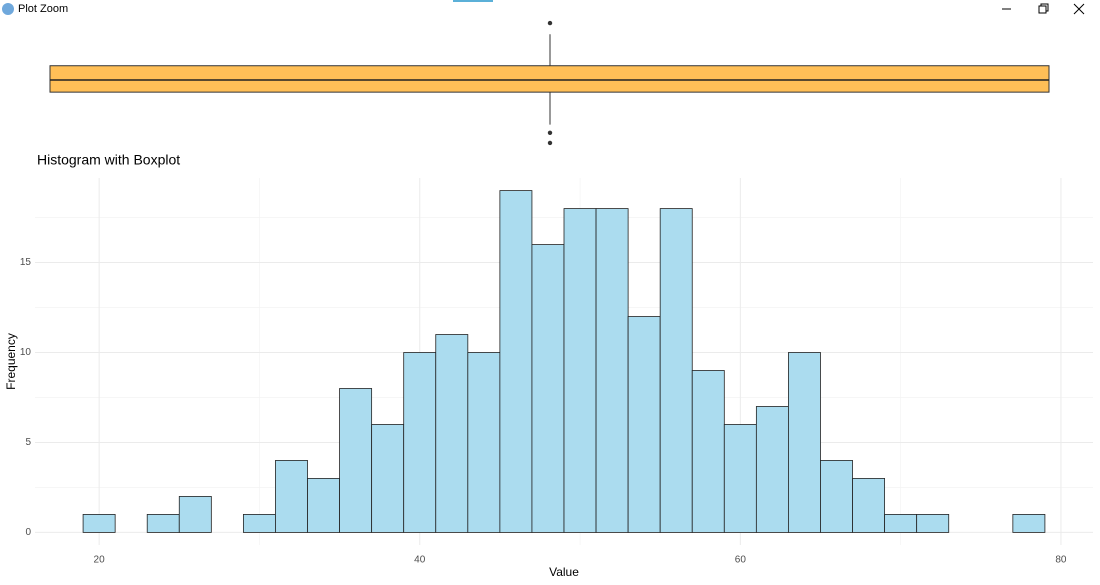 The height and width of the screenshot is (585, 1100). What do you see at coordinates (1043, 8) in the screenshot?
I see `restore-button` at bounding box center [1043, 8].